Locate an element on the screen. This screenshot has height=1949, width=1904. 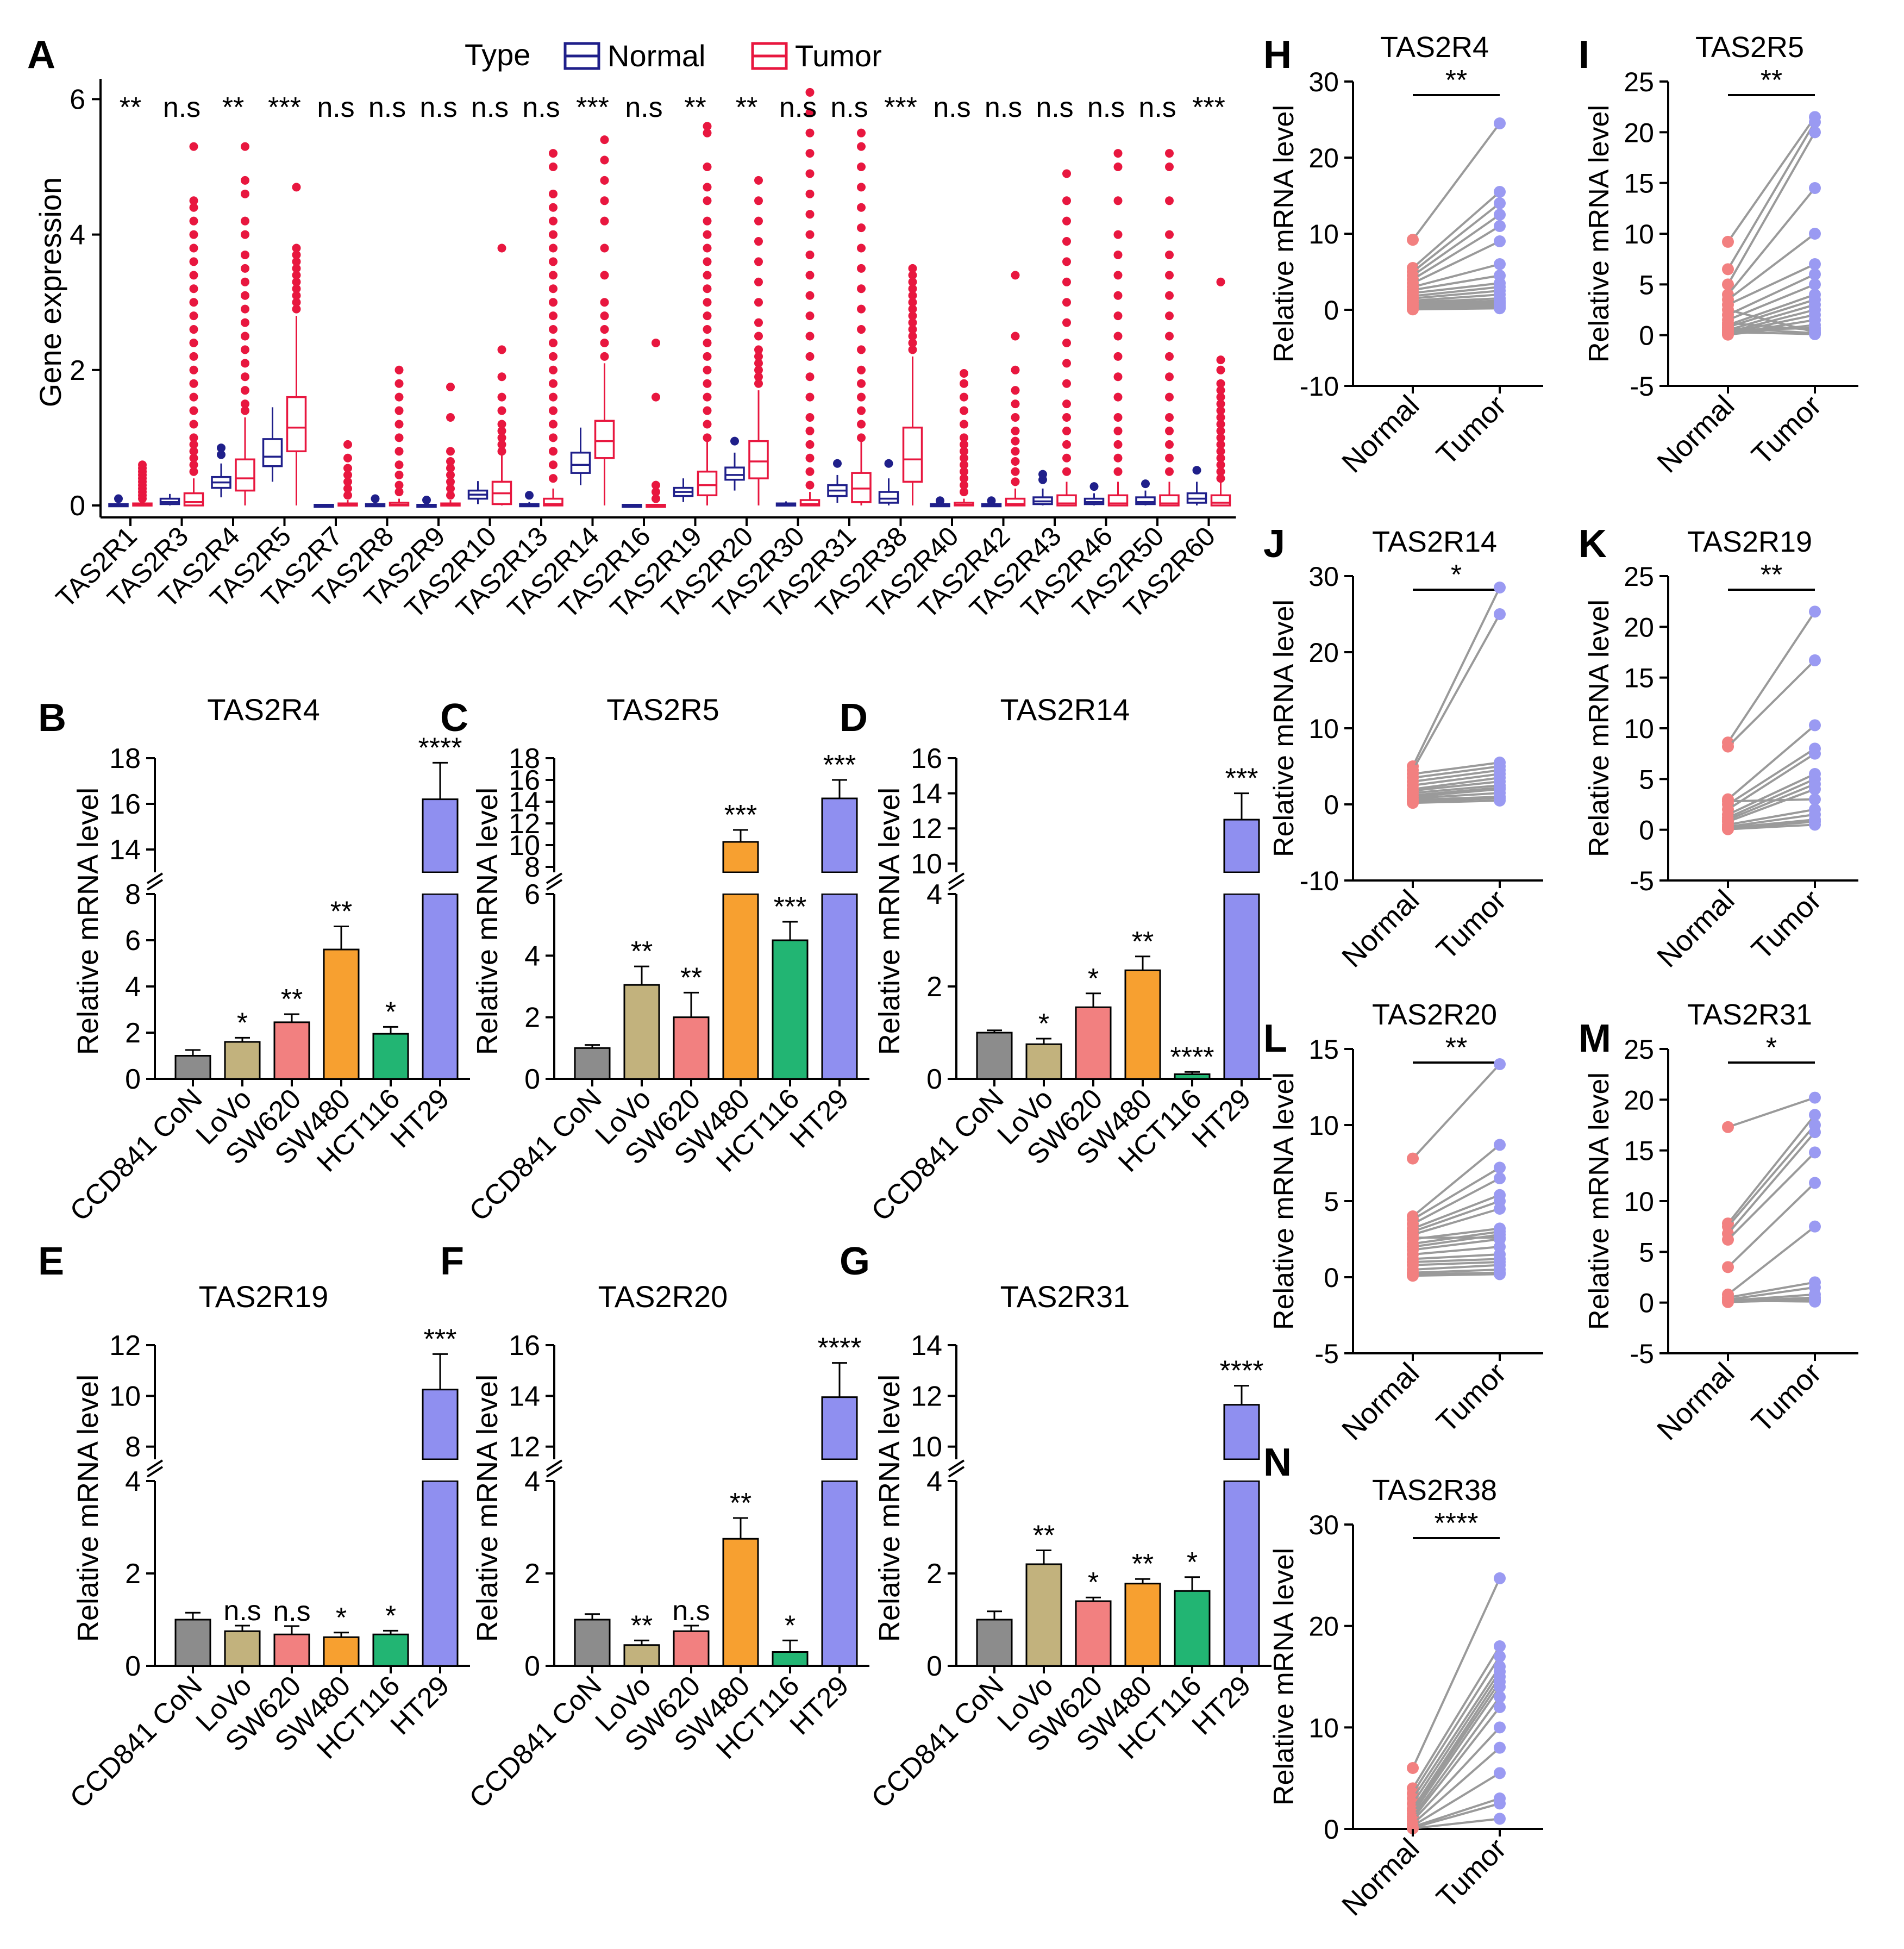
x-tick-label: Tumor is located at coordinates (1786, 925).